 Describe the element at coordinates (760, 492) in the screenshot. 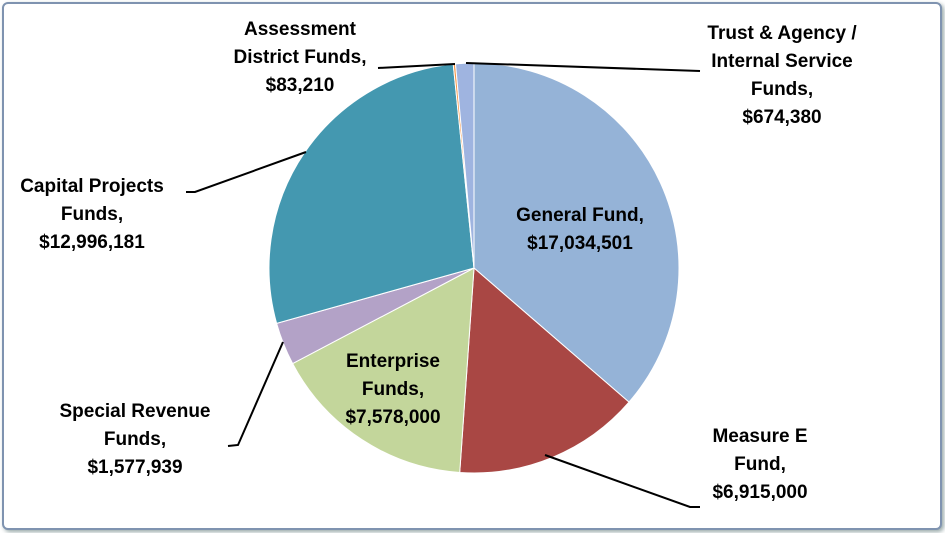

I see `slice-value: $6,915,000` at that location.